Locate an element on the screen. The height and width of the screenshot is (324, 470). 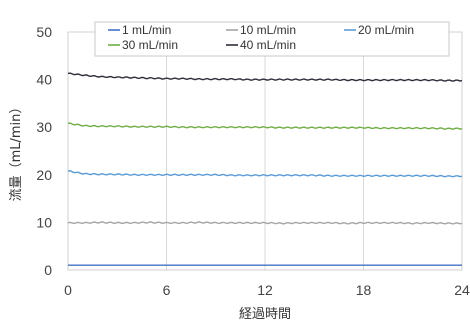
legend-label: 20 mL/min is located at coordinates (386, 30).